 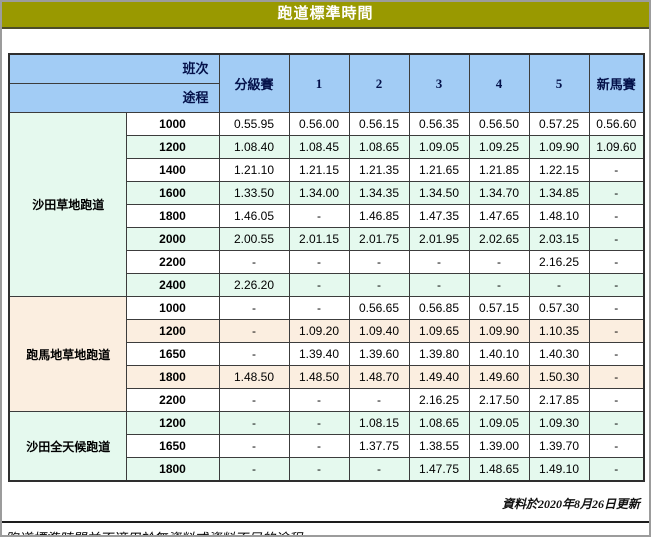 What do you see at coordinates (559, 446) in the screenshot?
I see `time-cell: 1.39.70` at bounding box center [559, 446].